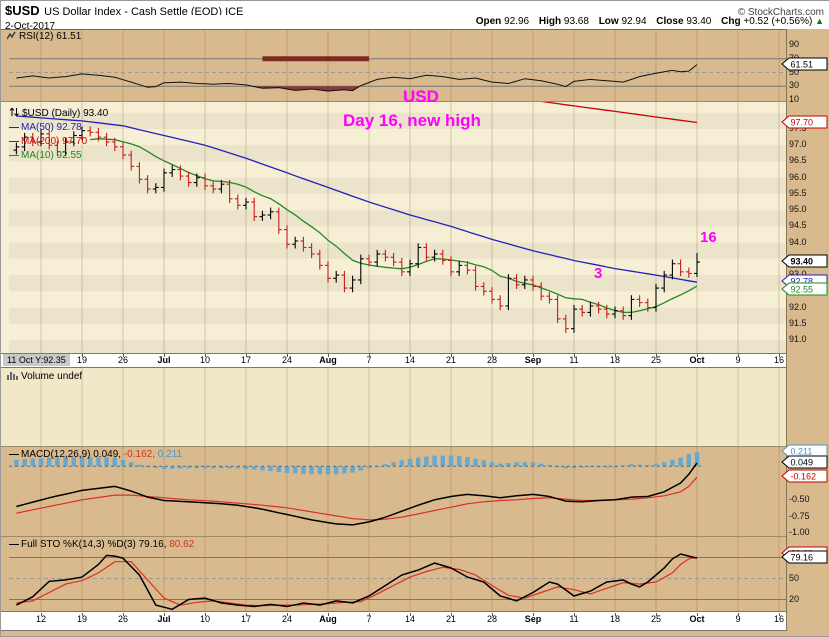 The width and height of the screenshot is (829, 637). Describe the element at coordinates (410, 360) in the screenshot. I see `x-axis-label-mid: 14` at that location.